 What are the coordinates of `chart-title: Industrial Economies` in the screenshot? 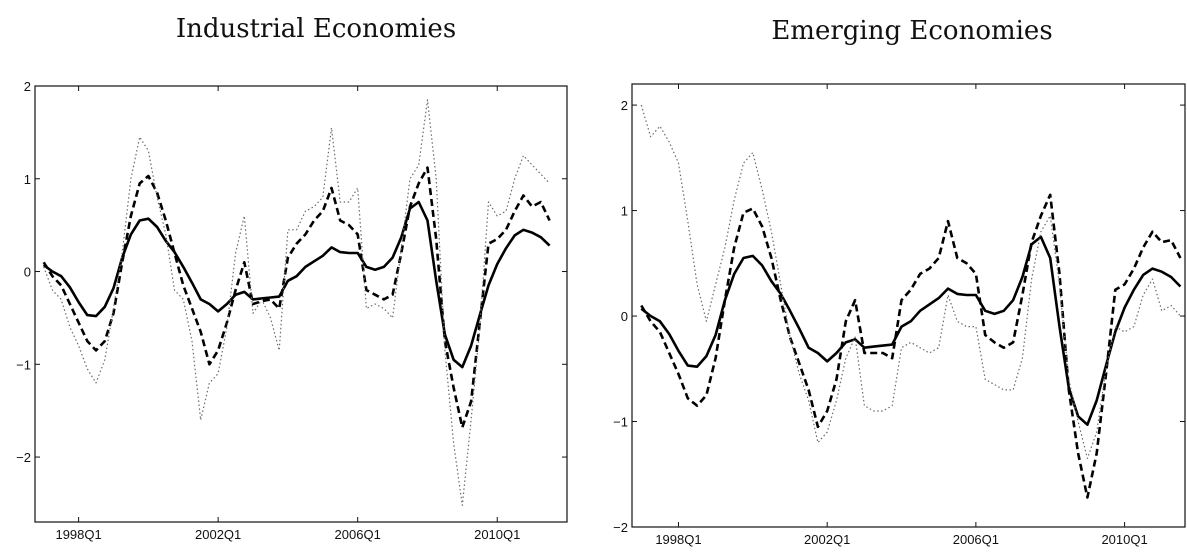 It's located at (316, 29).